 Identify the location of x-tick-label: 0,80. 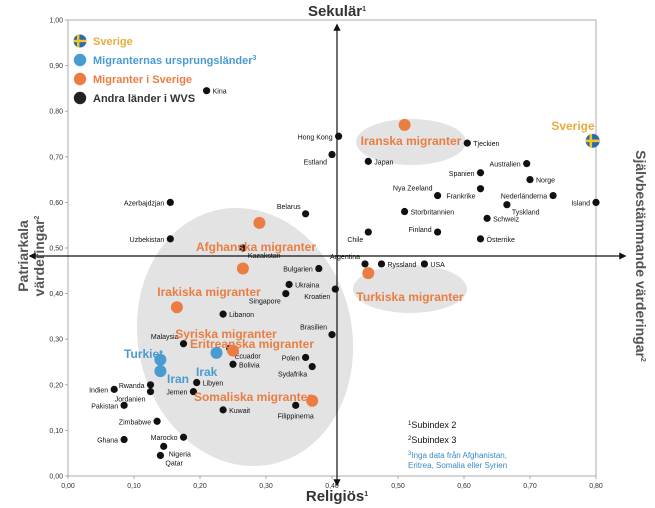
(596, 486).